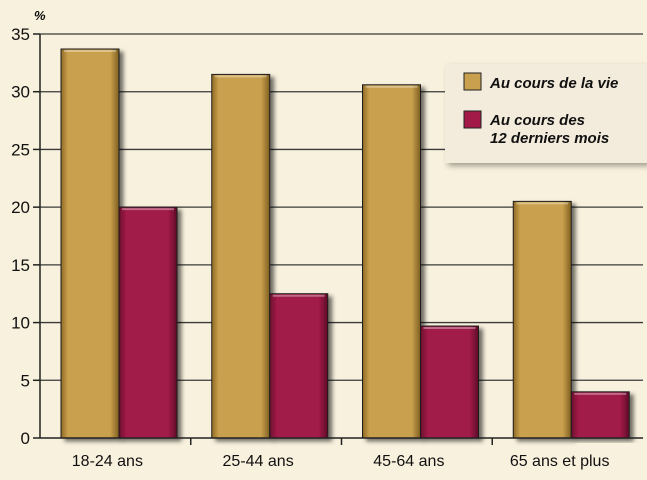  What do you see at coordinates (20, 265) in the screenshot?
I see `y-tick-label: 15` at bounding box center [20, 265].